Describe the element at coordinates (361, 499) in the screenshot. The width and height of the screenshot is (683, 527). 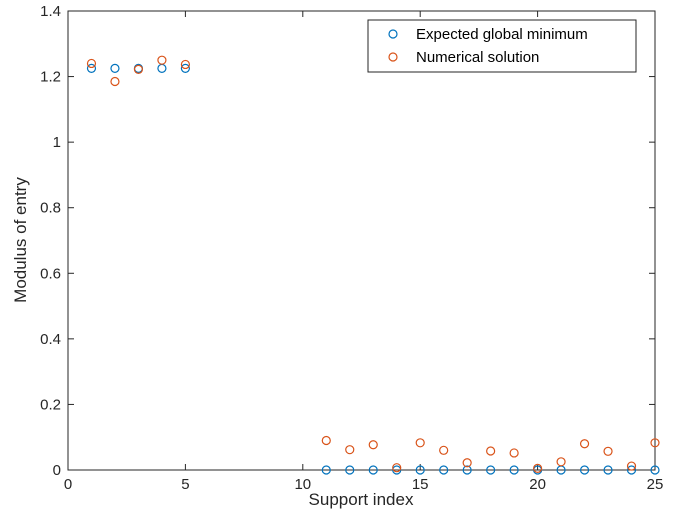
I see `x-axis-label: Support index` at that location.